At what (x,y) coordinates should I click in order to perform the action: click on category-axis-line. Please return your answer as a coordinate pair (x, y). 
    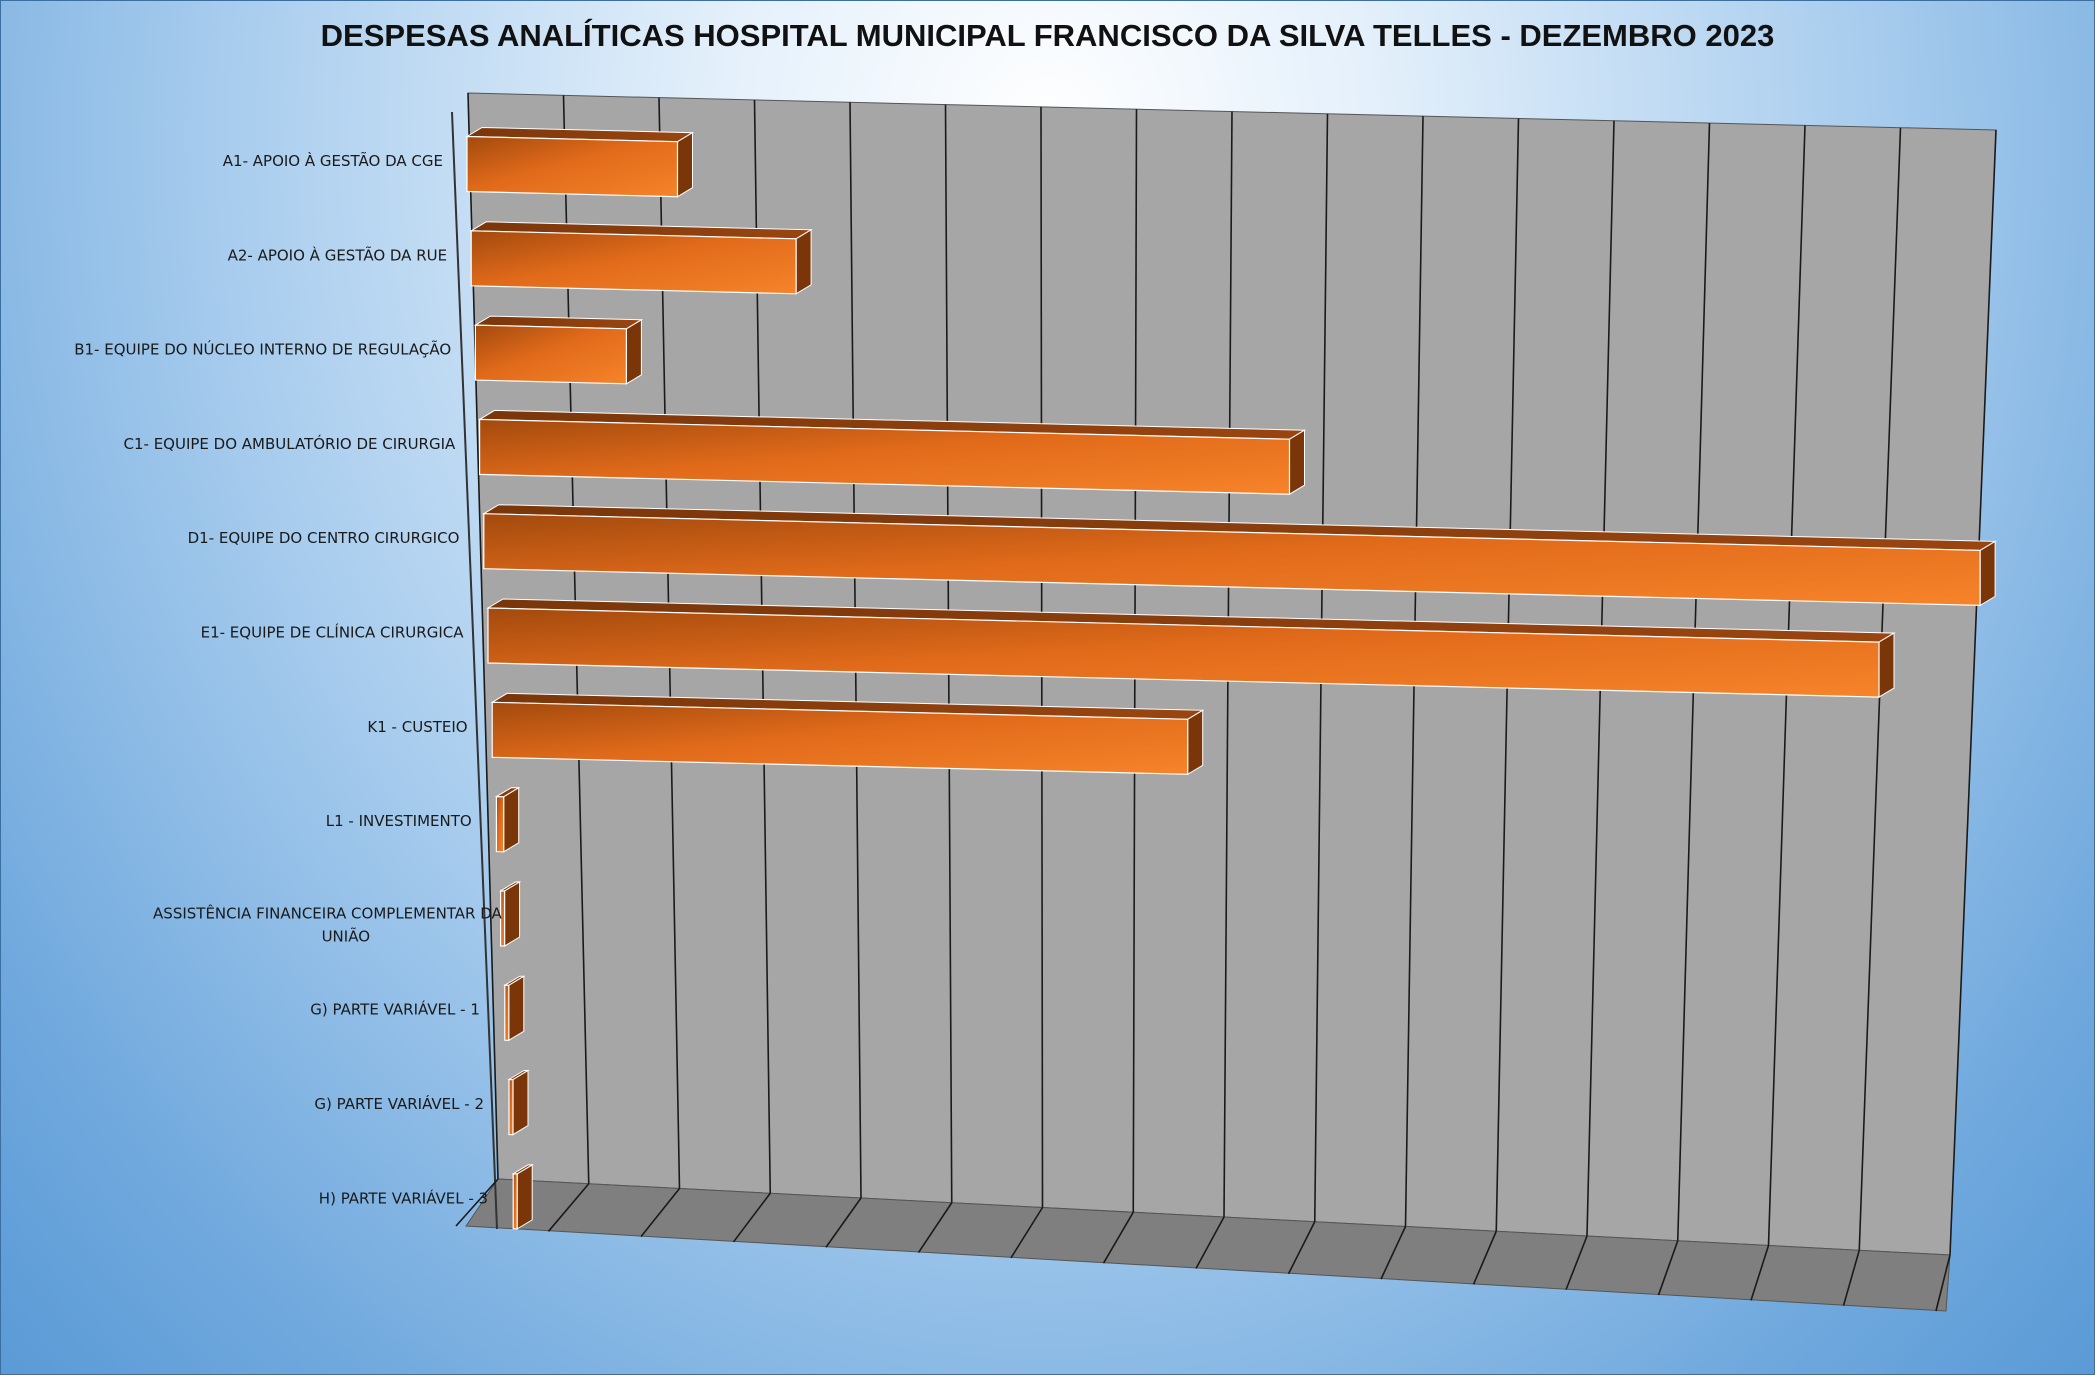
    Looking at the image, I should click on (474, 670).